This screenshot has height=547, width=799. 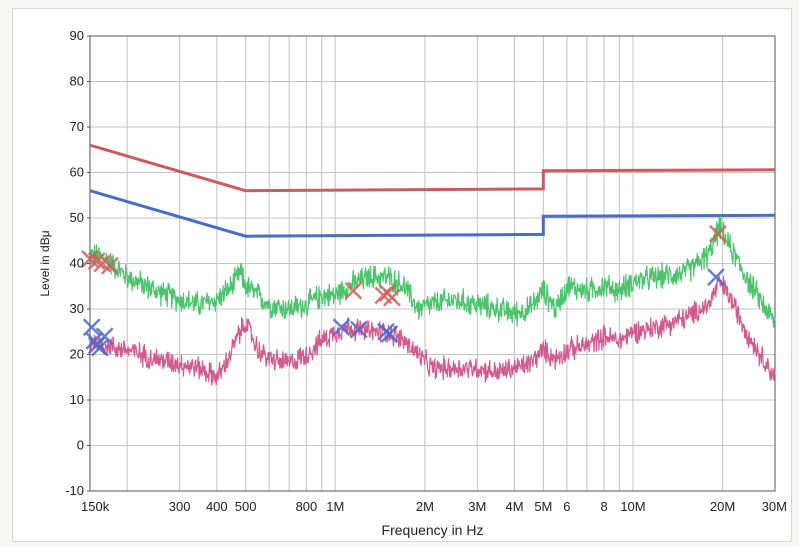 I want to click on x-tick-label: 2M, so click(x=425, y=506).